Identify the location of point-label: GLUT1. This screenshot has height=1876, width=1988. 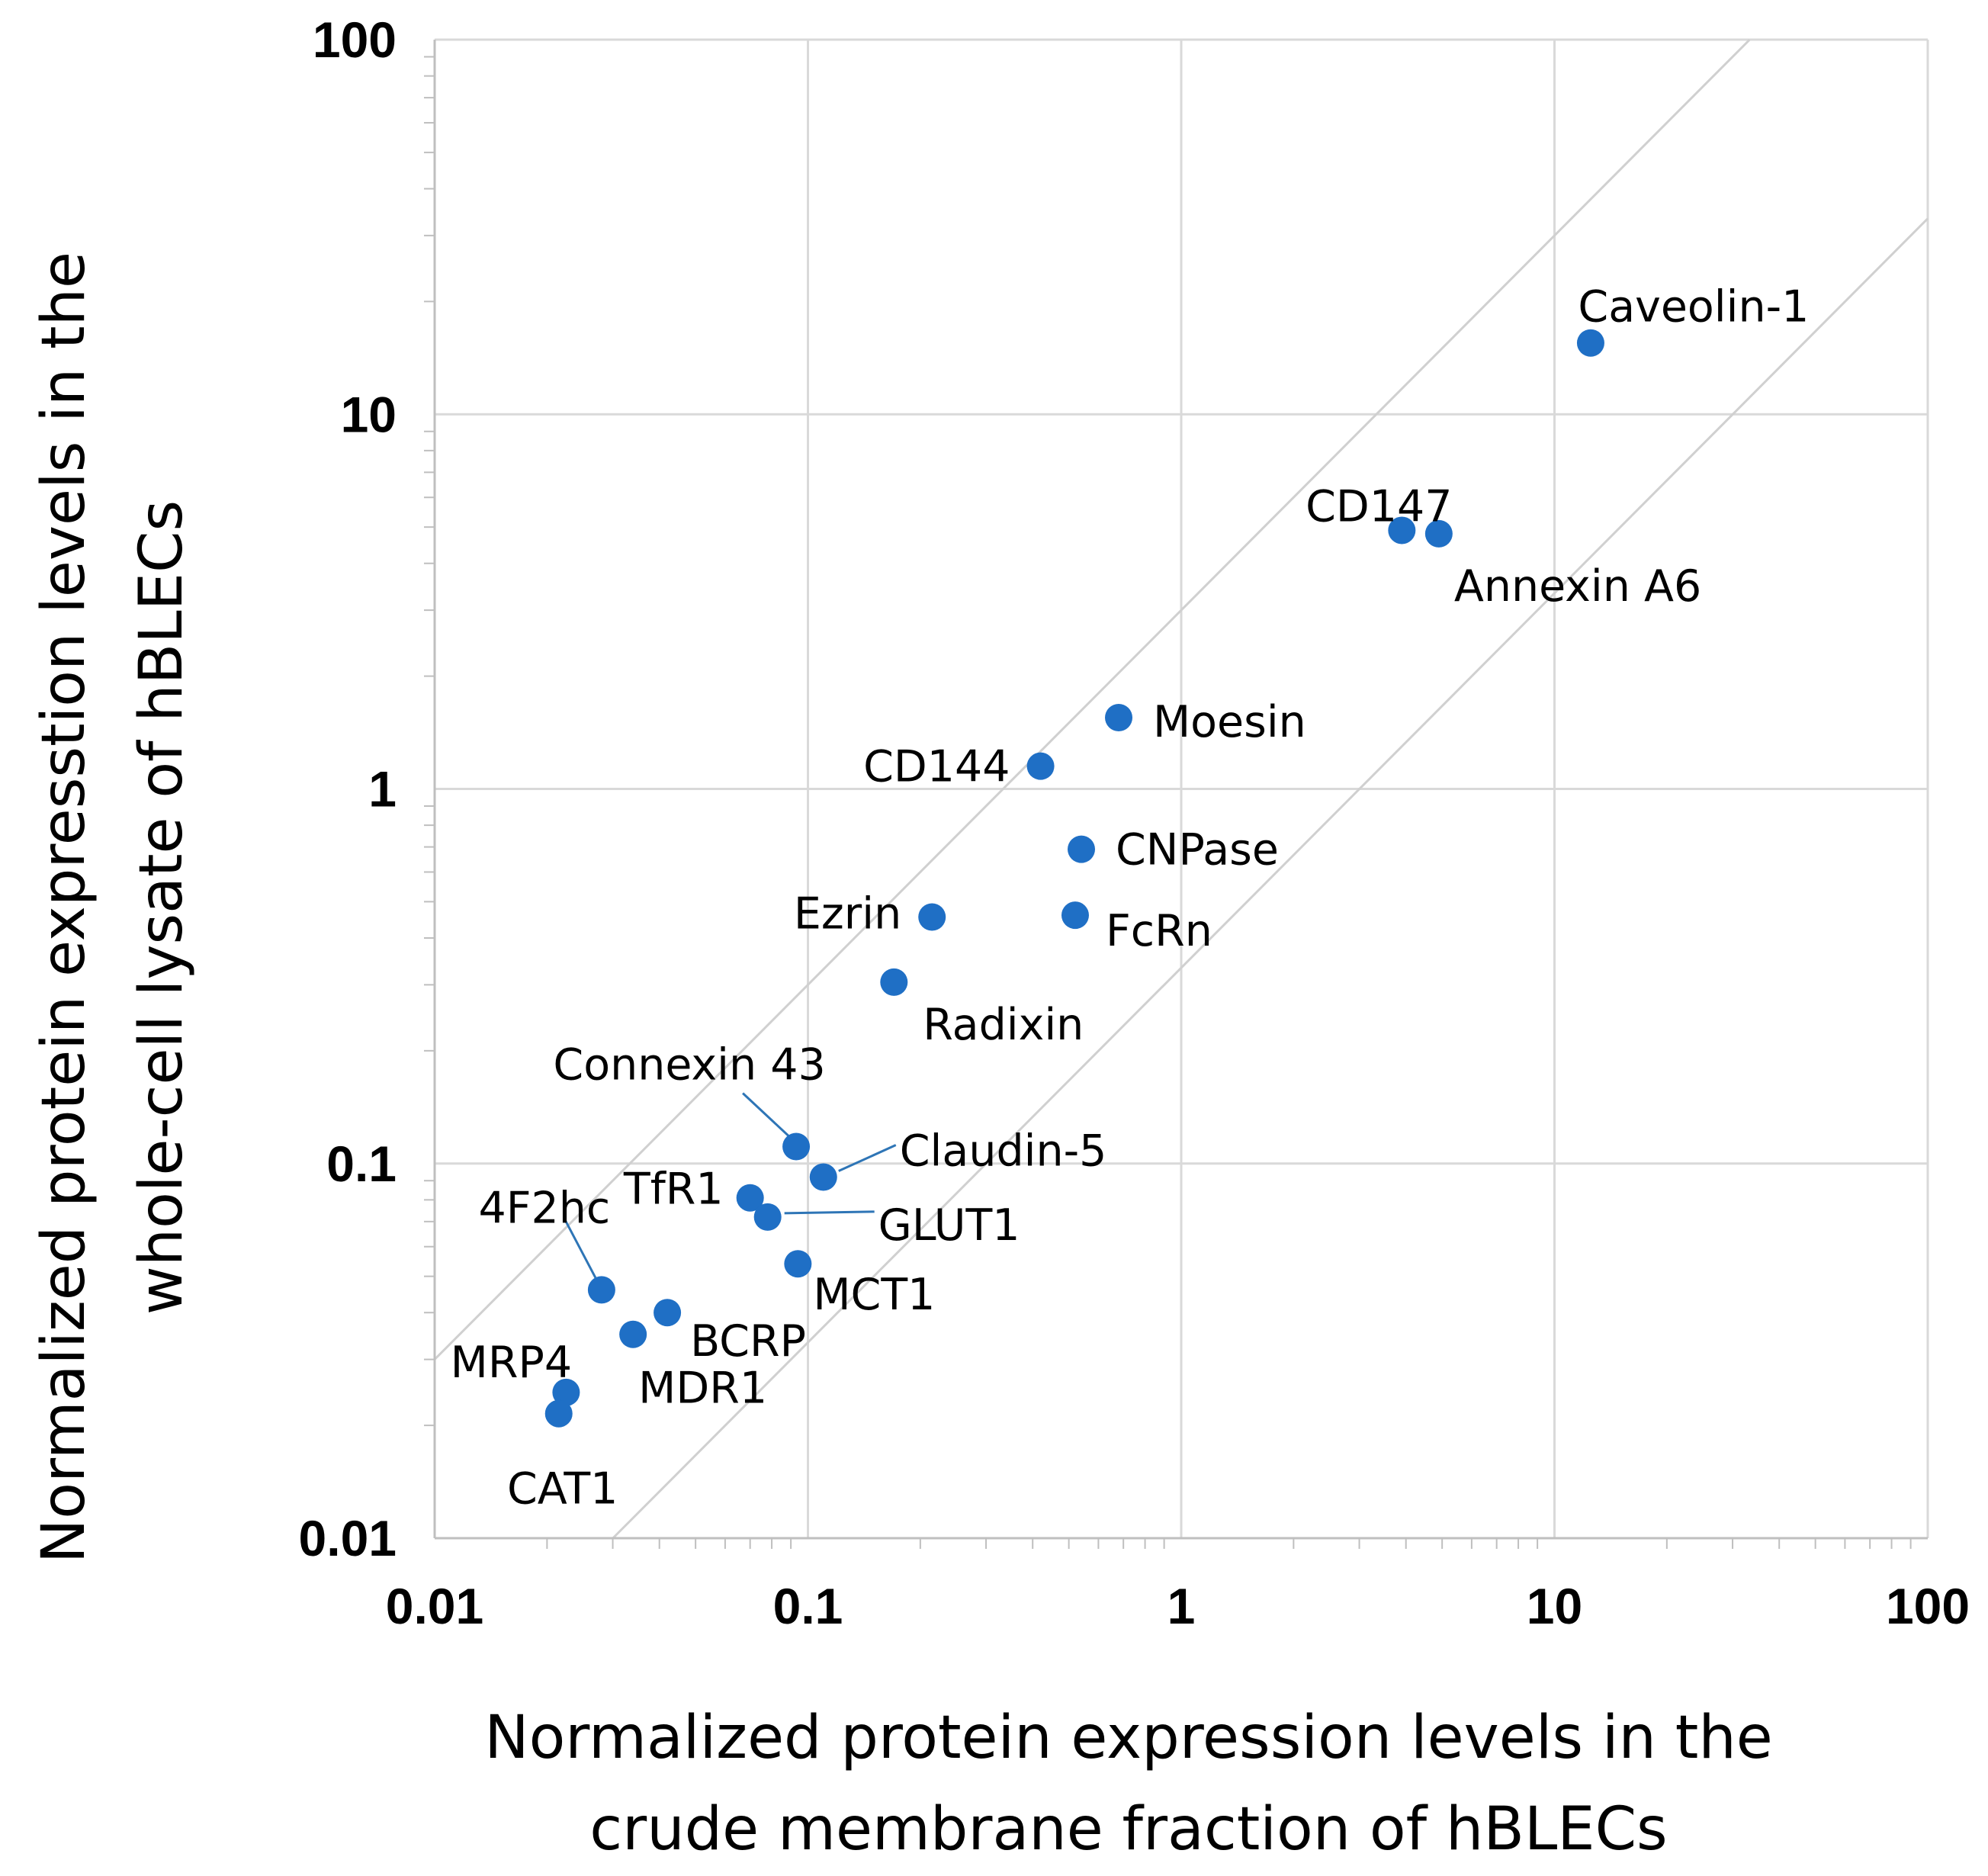
(949, 1225).